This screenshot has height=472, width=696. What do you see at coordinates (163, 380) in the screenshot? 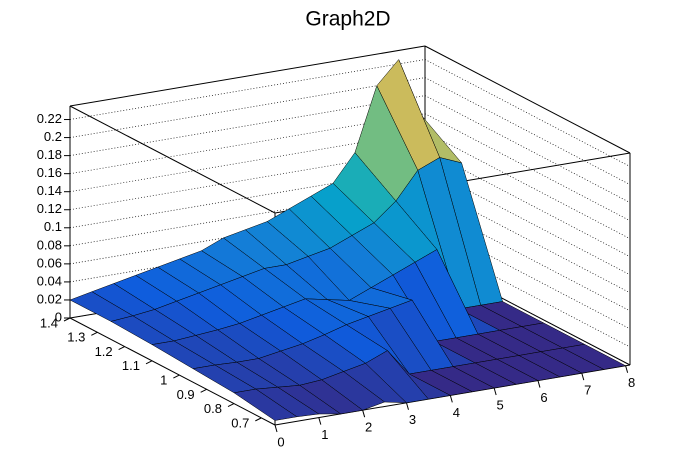
I see `y-tick-label: 1` at bounding box center [163, 380].